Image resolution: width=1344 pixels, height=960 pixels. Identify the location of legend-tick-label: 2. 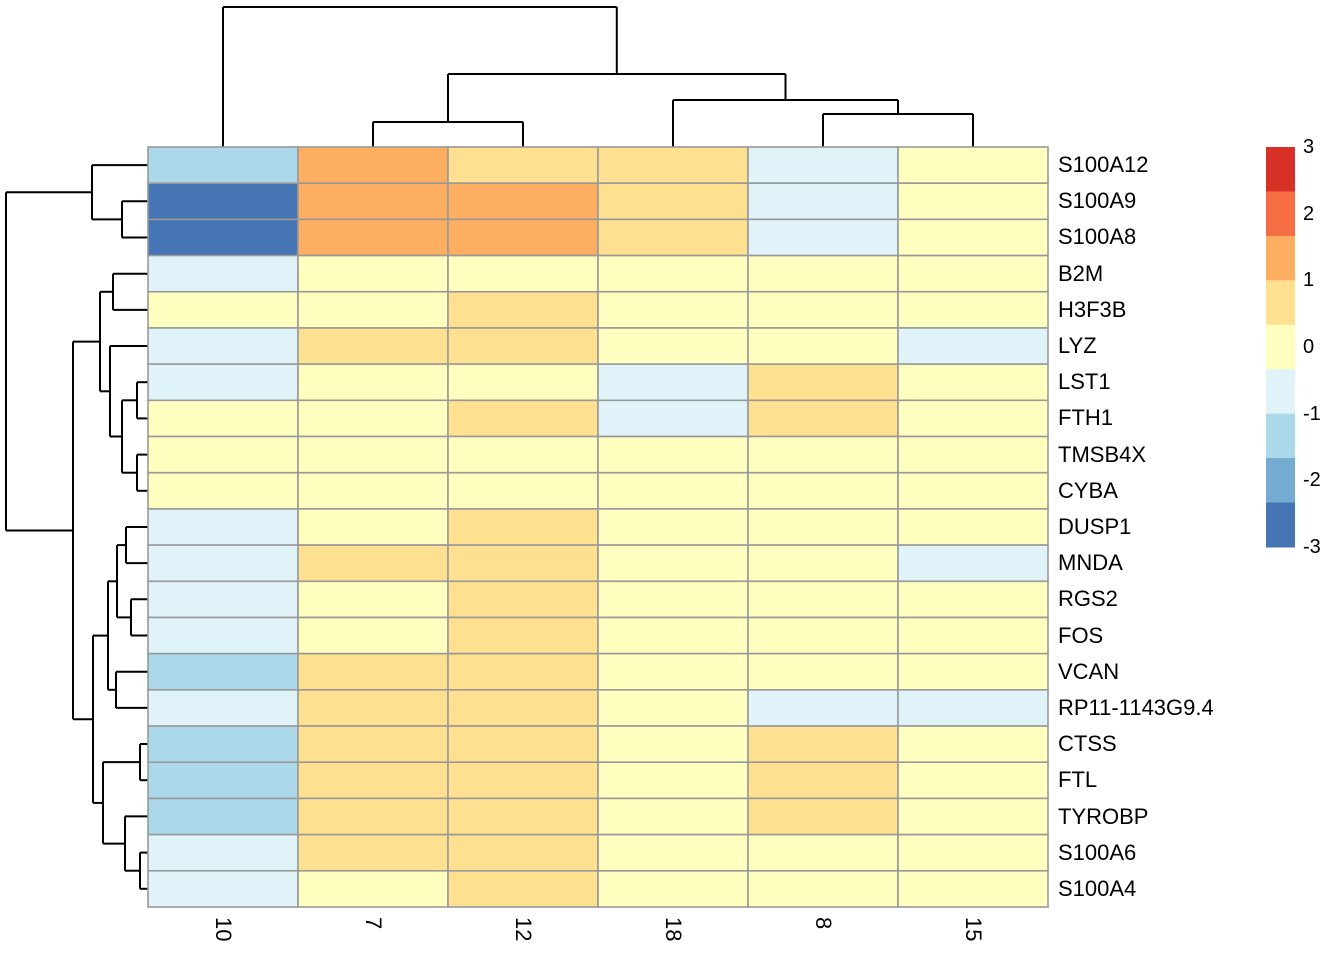
(1309, 213).